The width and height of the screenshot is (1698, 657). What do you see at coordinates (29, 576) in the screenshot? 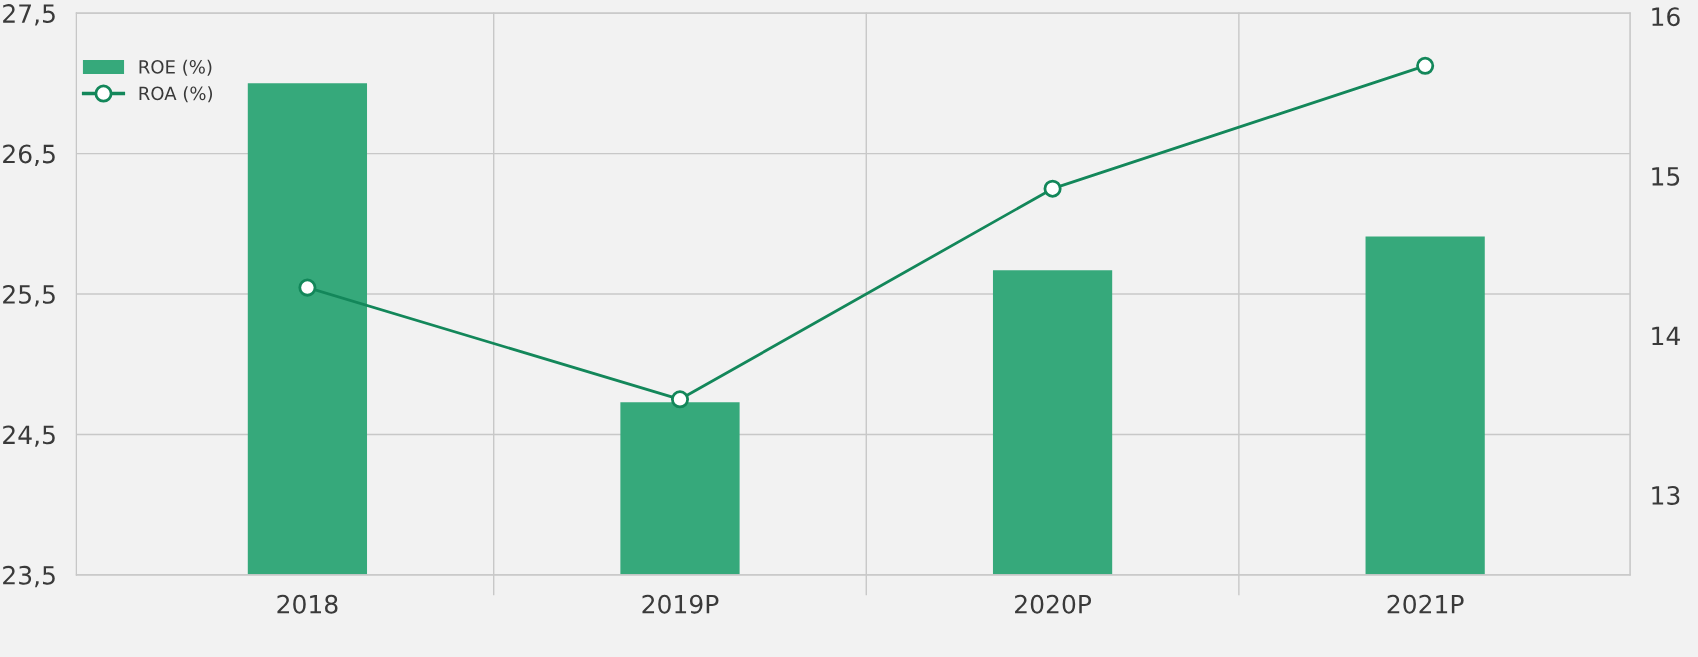
I see `y-tick-label: 23,5` at bounding box center [29, 576].